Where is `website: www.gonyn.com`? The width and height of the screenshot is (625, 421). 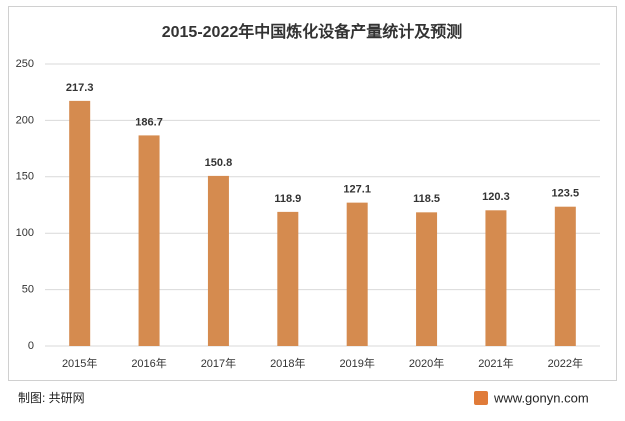 website: www.gonyn.com is located at coordinates (541, 397).